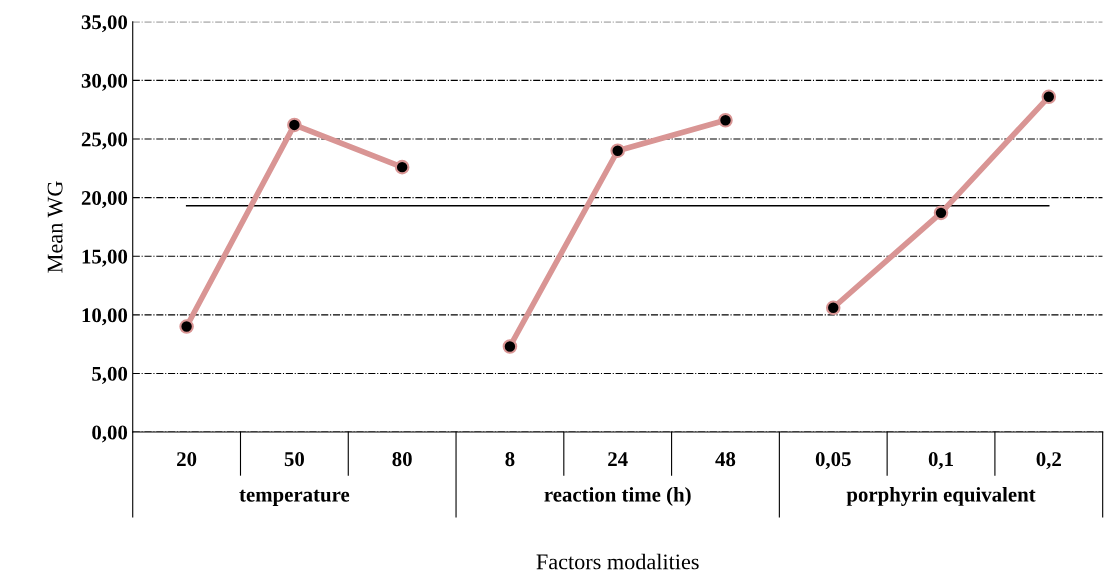 This screenshot has height=573, width=1106. What do you see at coordinates (833, 461) in the screenshot?
I see `x-tick-label: 0,05` at bounding box center [833, 461].